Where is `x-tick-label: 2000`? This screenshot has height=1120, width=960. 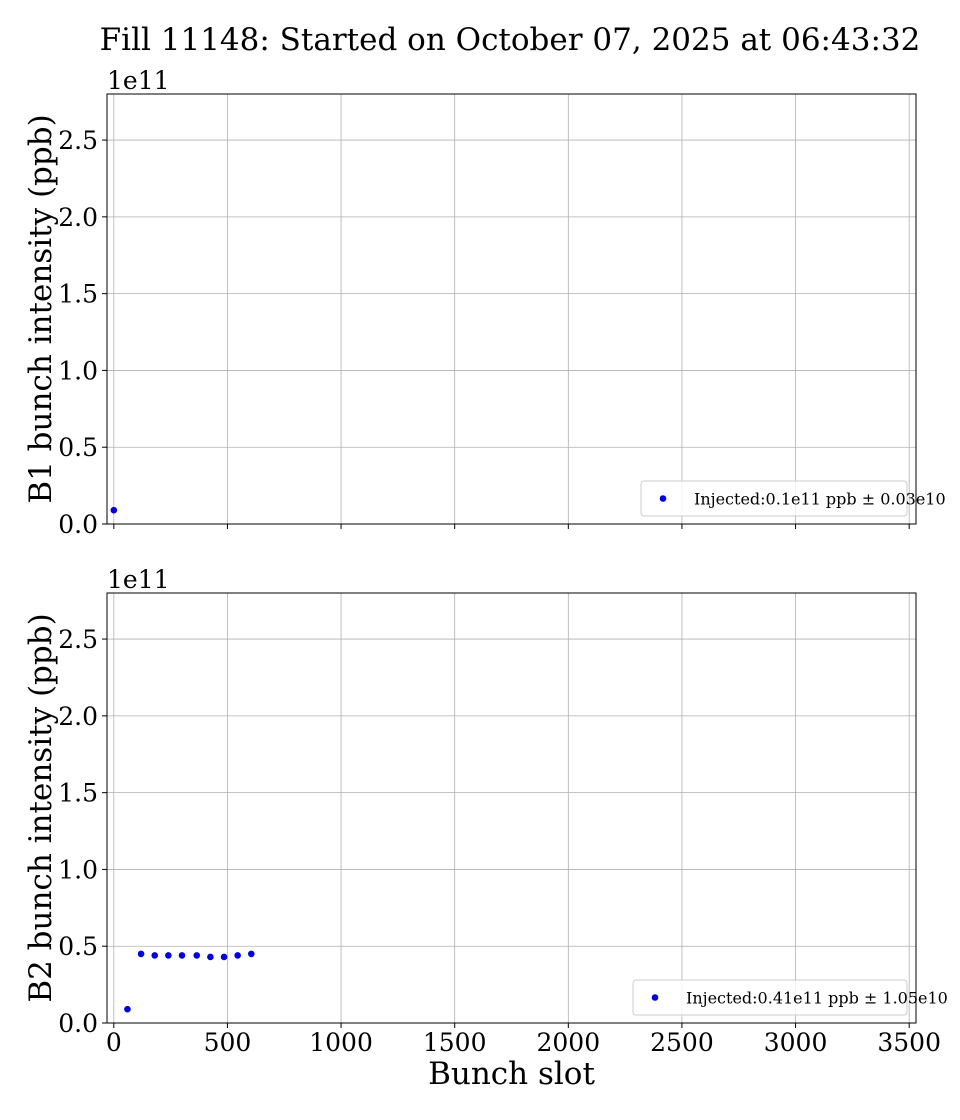
x-tick-label: 2000 is located at coordinates (568, 1042).